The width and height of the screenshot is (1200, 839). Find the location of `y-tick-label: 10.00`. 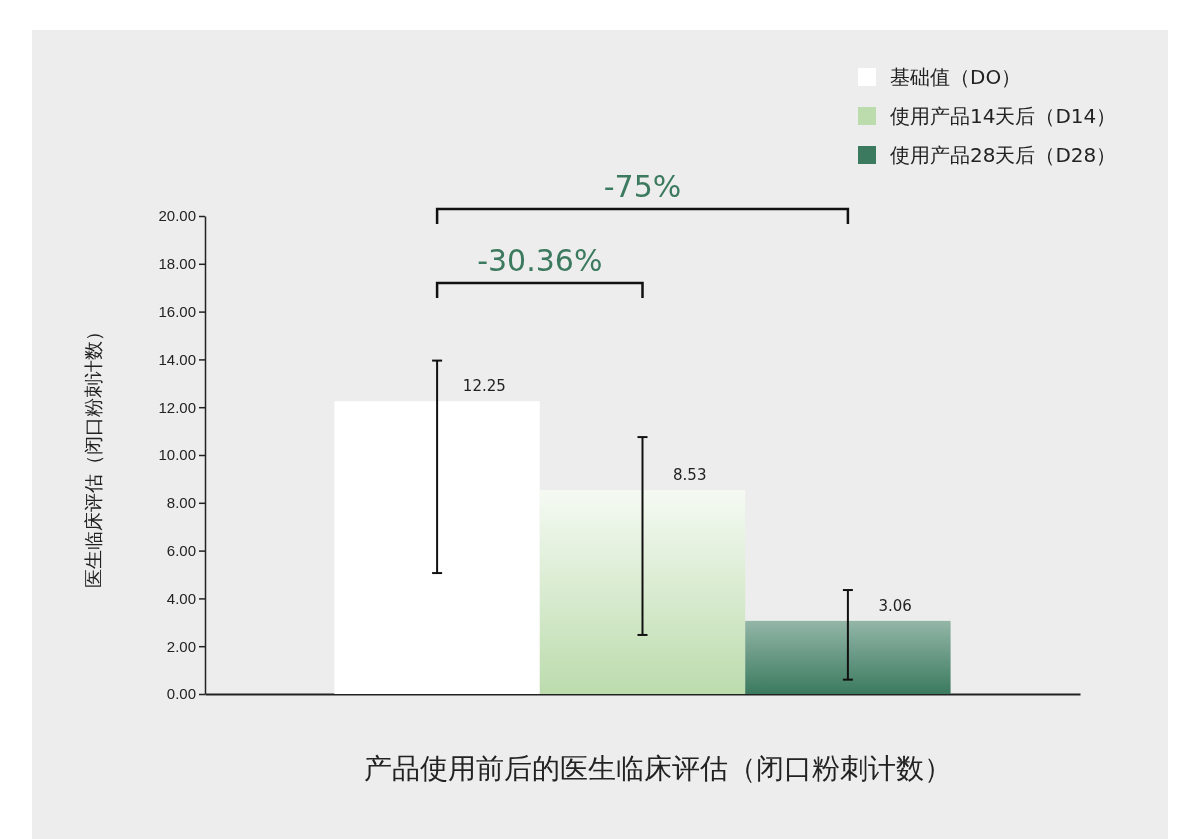

y-tick-label: 10.00 is located at coordinates (177, 455).